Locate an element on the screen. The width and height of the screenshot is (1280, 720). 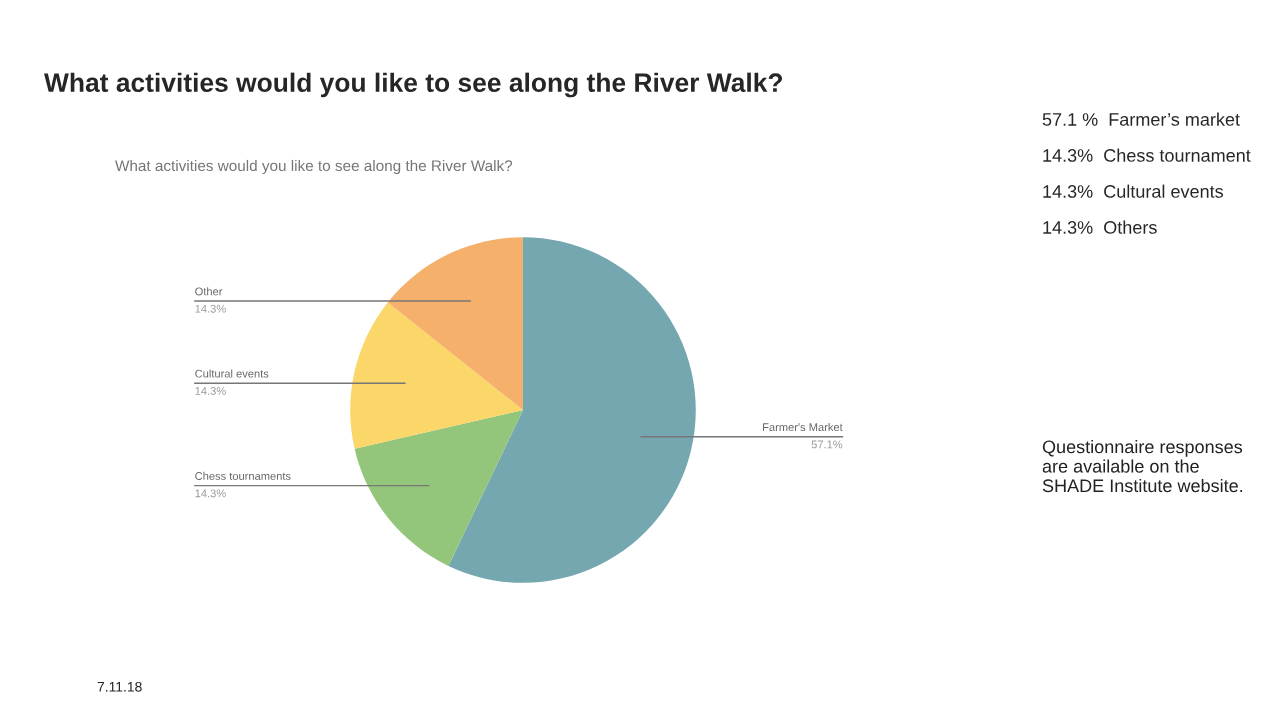
text: 14.3% Cultural events is located at coordinates (1133, 191).